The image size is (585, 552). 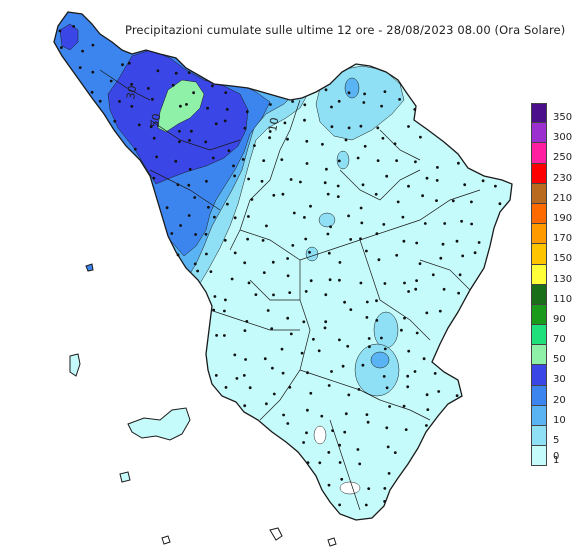 I want to click on legend-row: 5, so click(x=556, y=436).